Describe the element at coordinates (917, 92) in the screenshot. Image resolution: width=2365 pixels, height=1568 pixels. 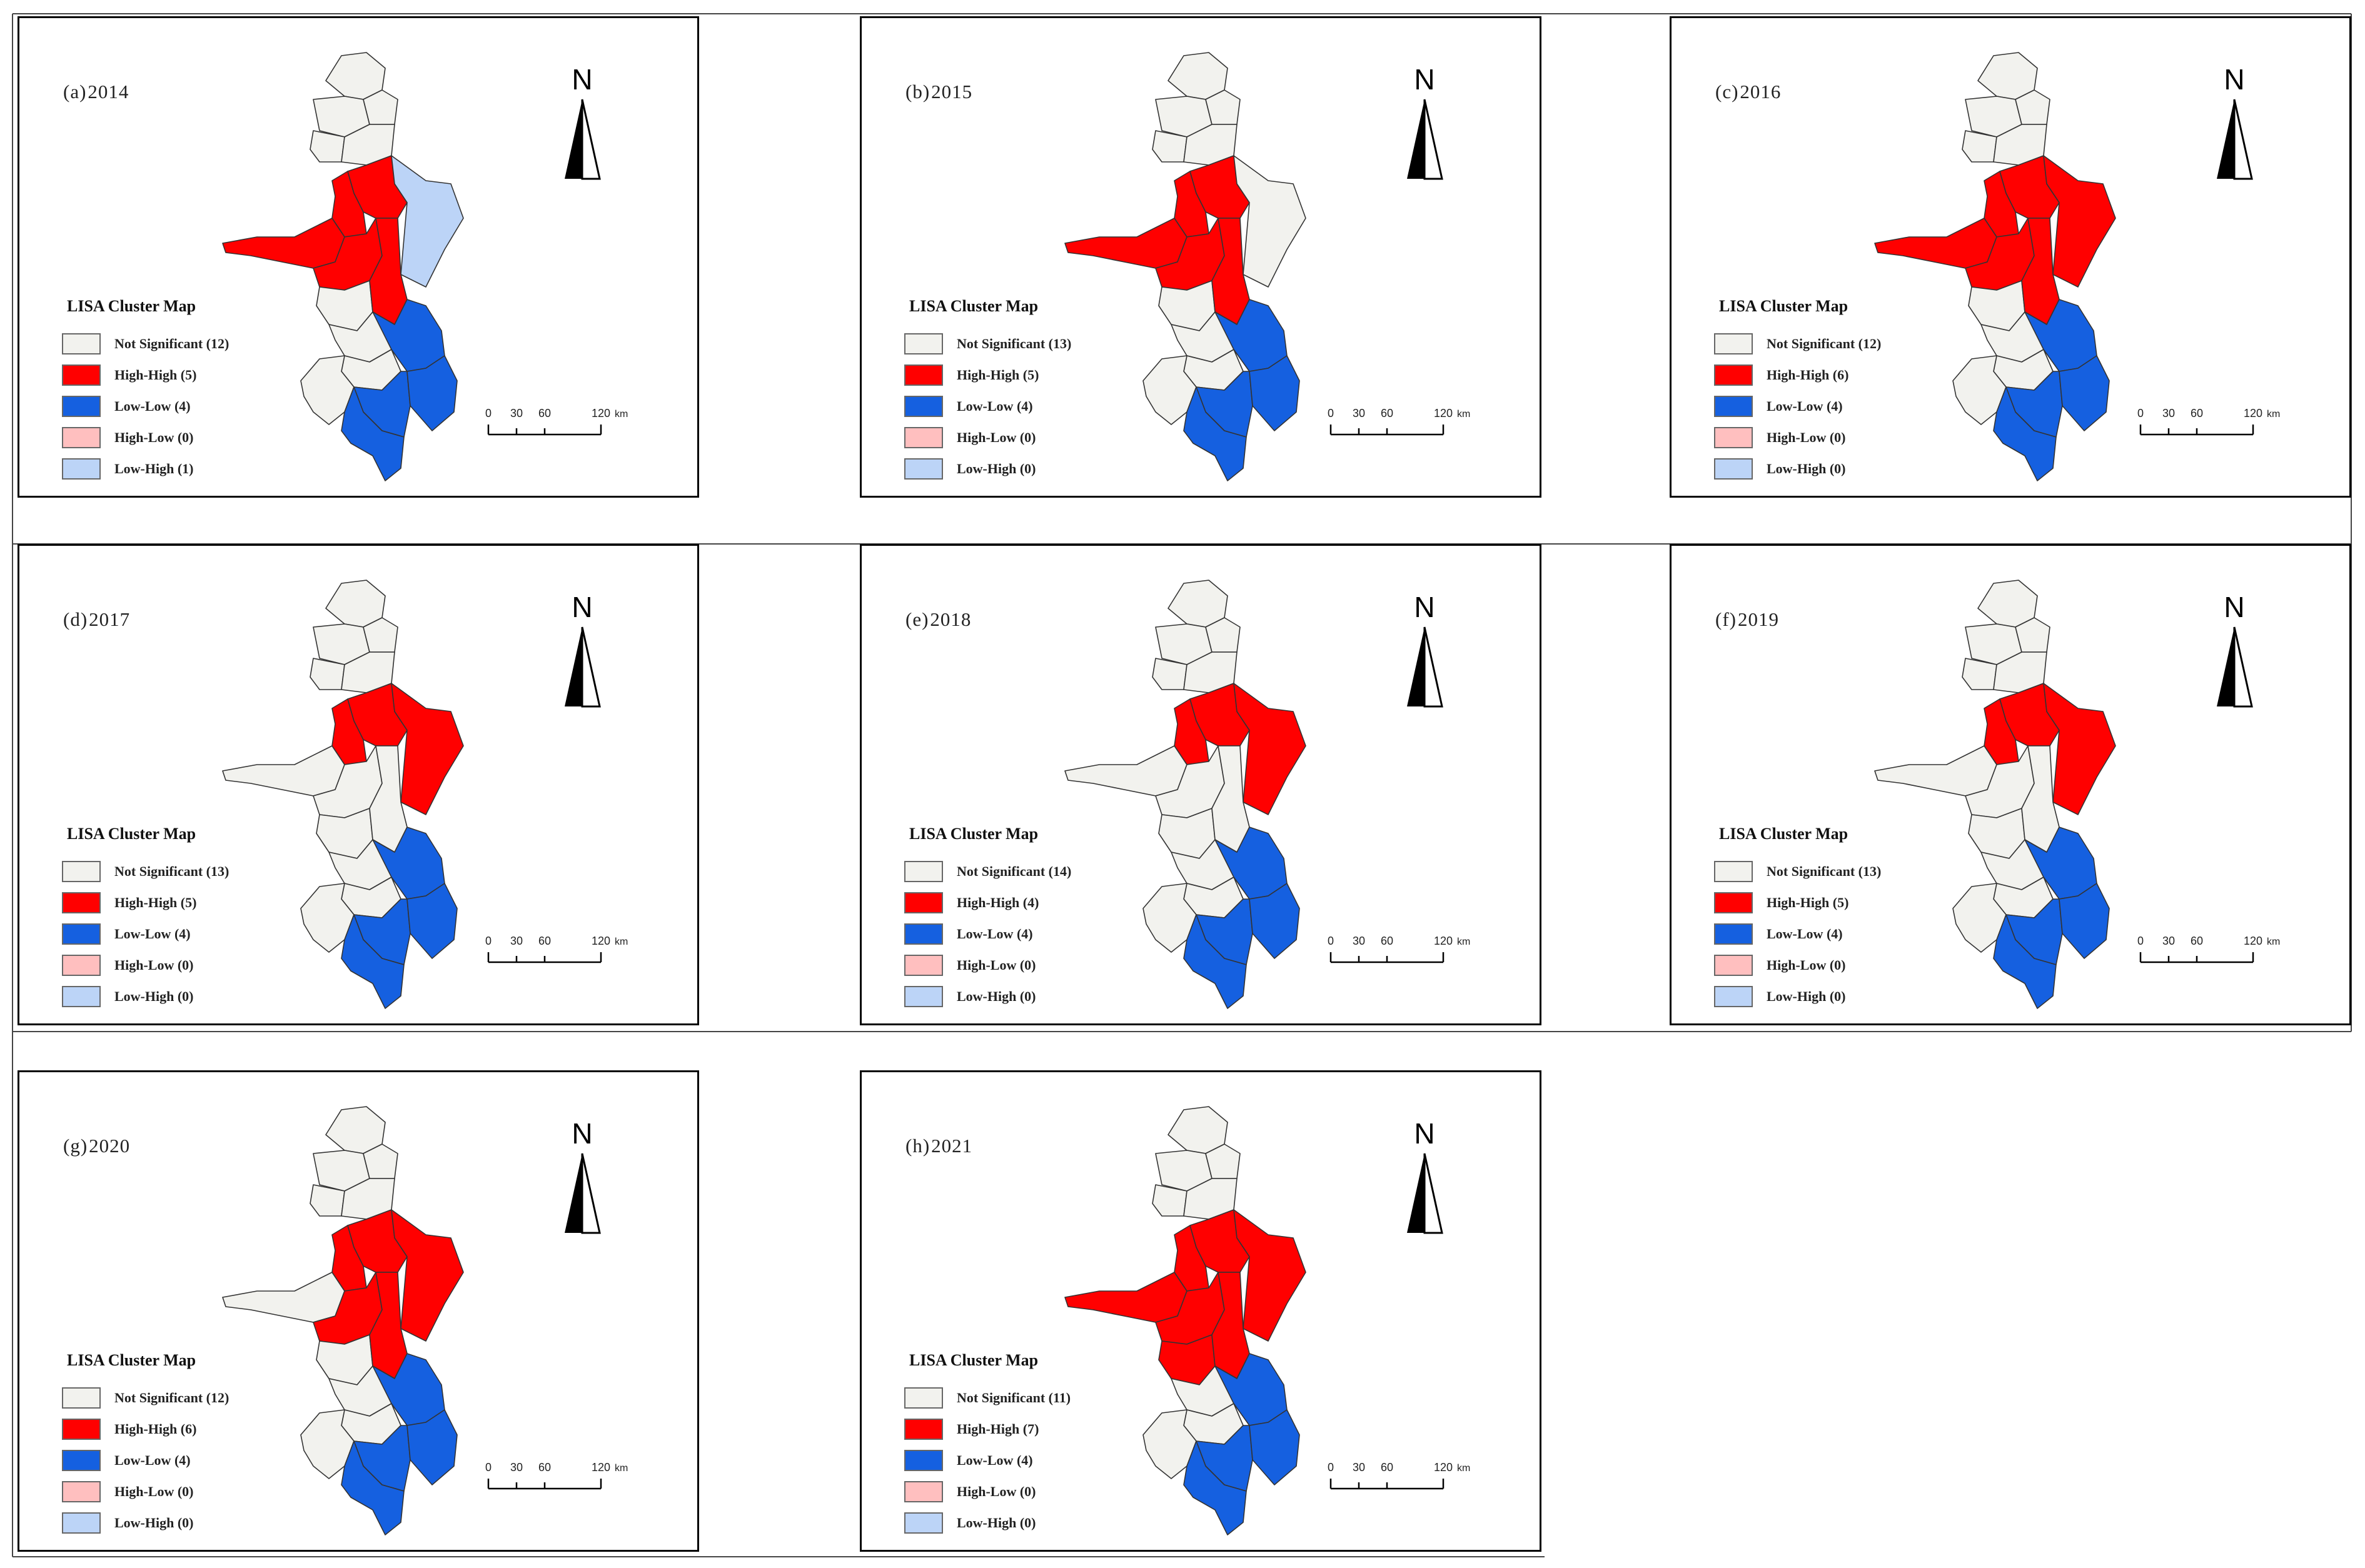
I see `panel-label: (b)` at that location.